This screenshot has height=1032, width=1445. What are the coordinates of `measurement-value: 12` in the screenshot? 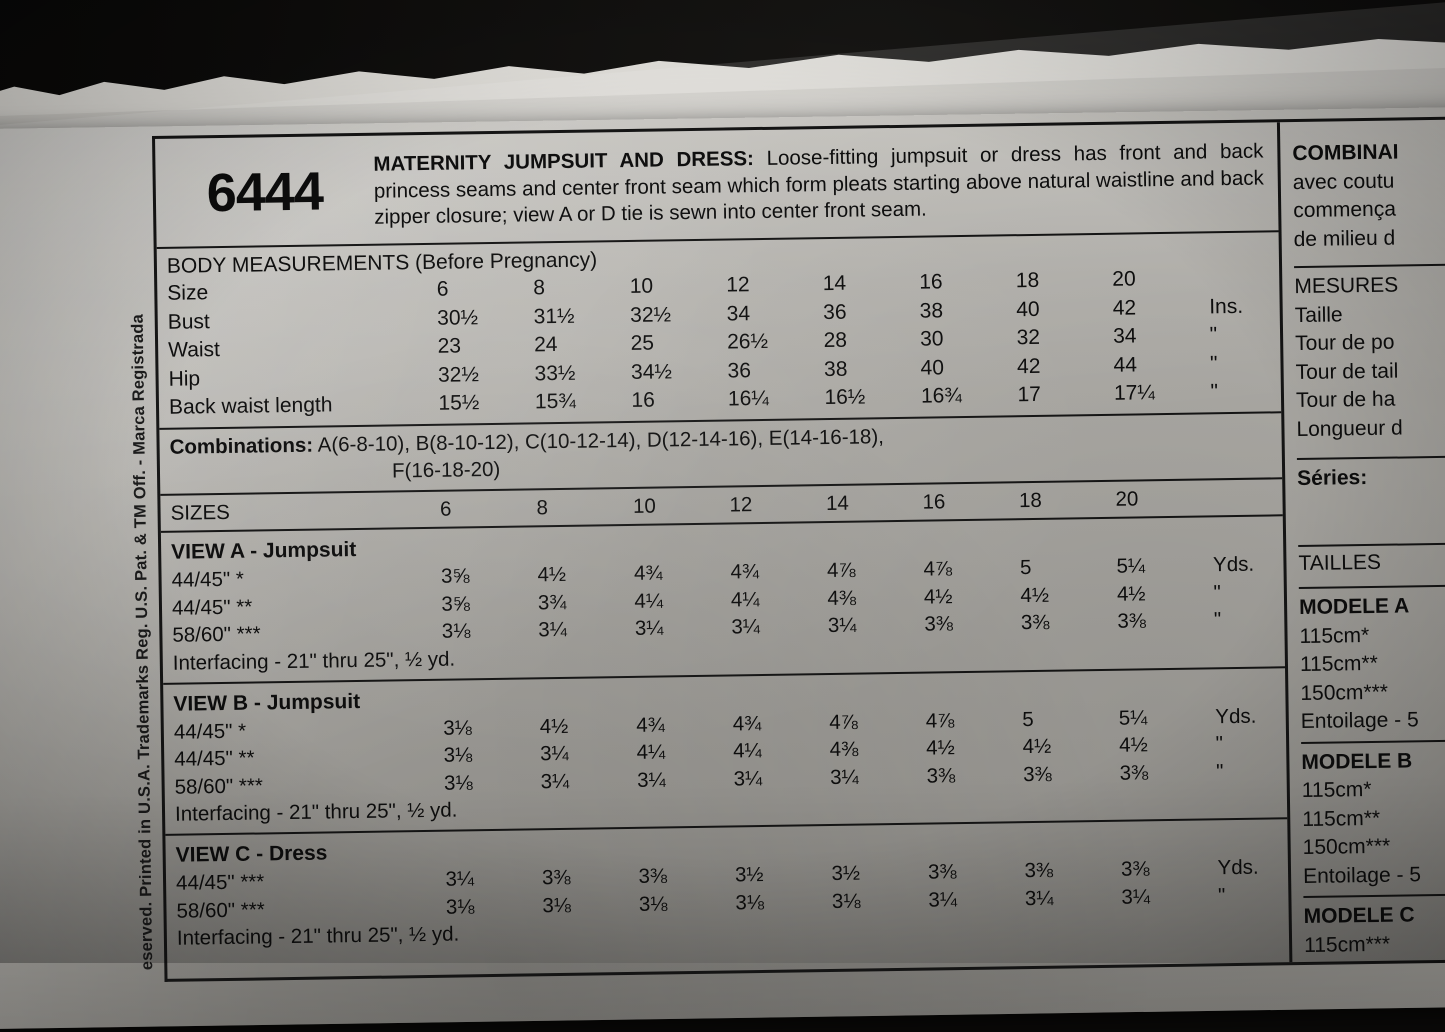 It's located at (738, 285).